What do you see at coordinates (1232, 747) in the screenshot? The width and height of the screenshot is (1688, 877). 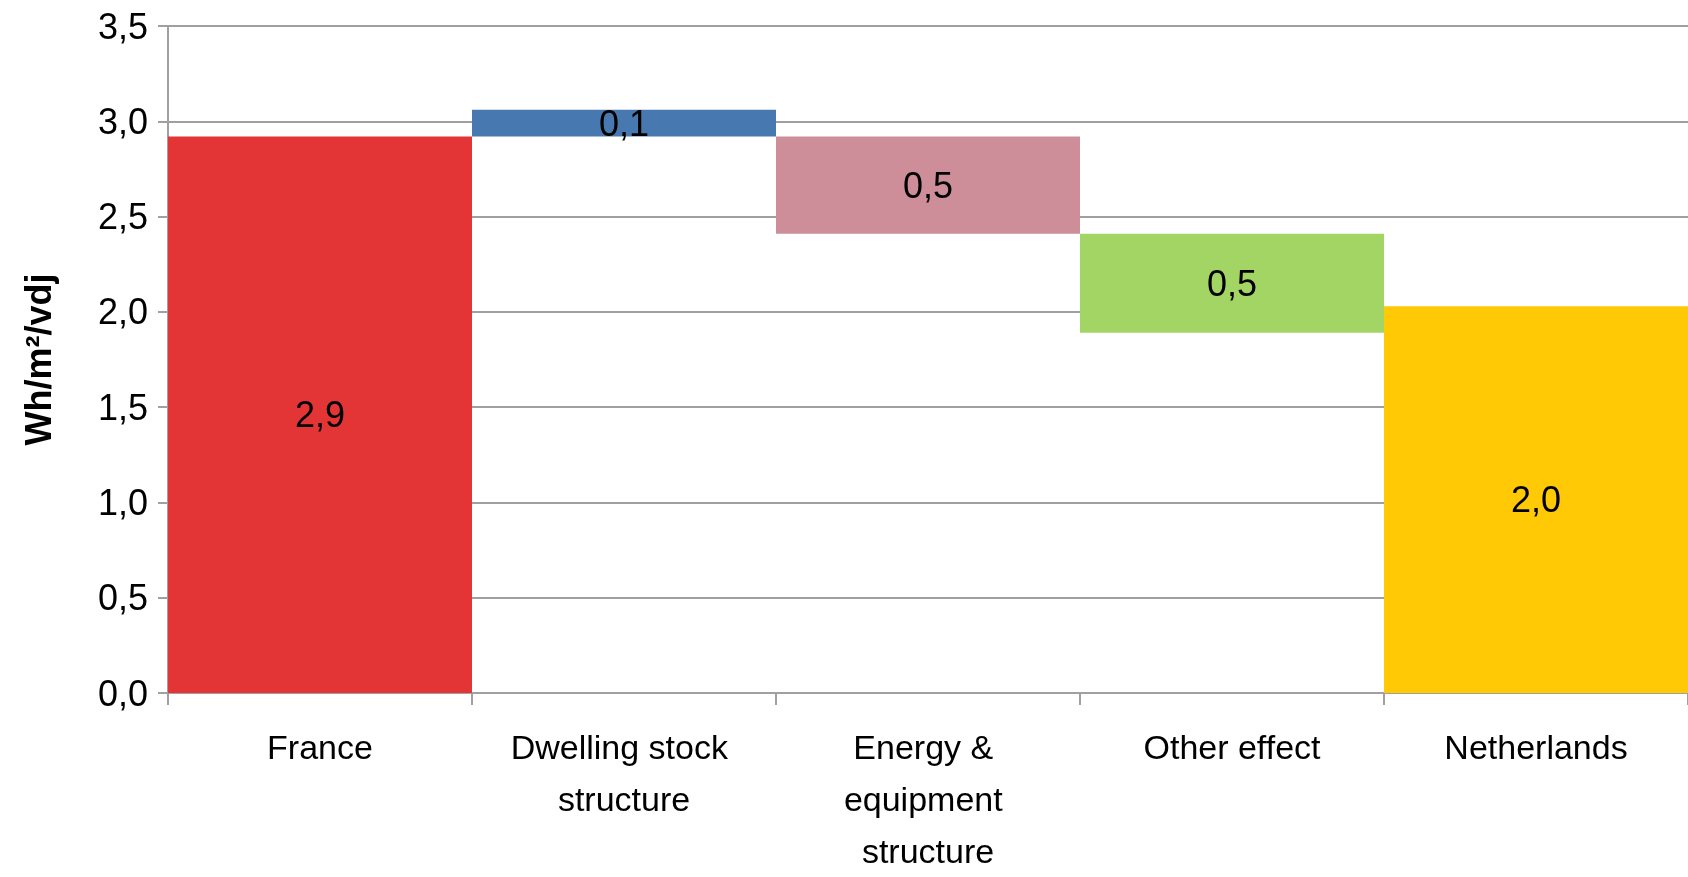 I see `x-tick-label: Other effect` at bounding box center [1232, 747].